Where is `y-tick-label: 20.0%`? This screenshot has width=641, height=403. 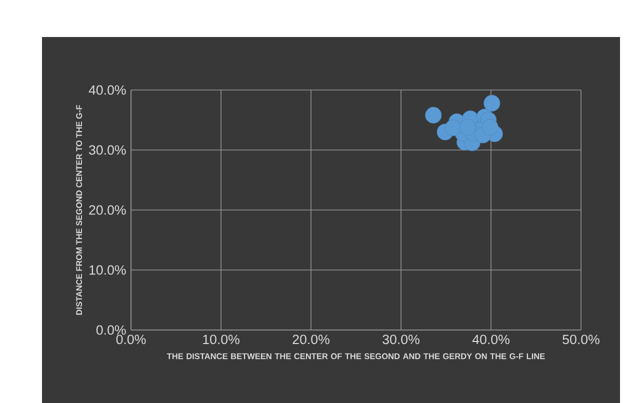 y-tick-label: 20.0% is located at coordinates (107, 210).